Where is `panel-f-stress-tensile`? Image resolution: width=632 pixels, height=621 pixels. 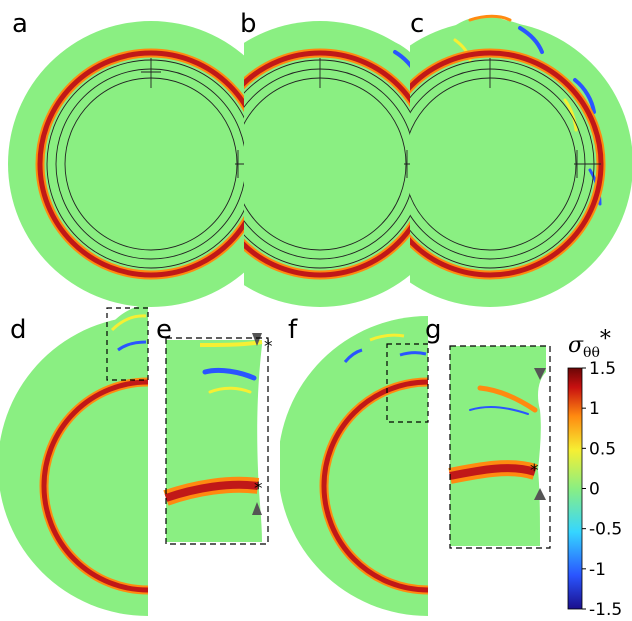 panel-f-stress-tensile is located at coordinates (387, 337).